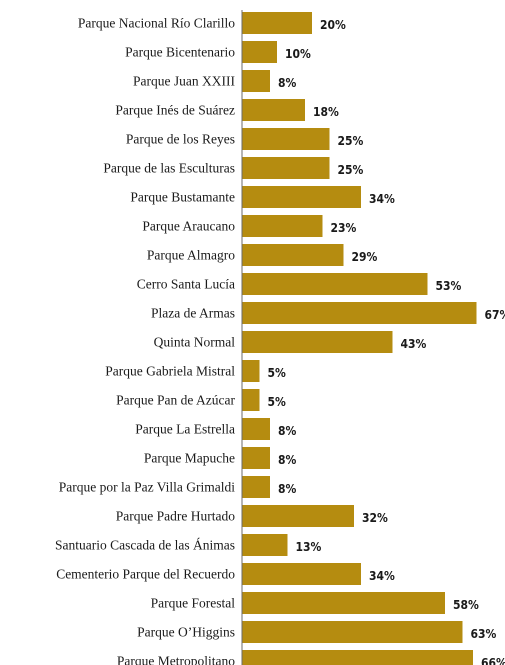 The width and height of the screenshot is (505, 665). What do you see at coordinates (175, 400) in the screenshot?
I see `category-label: Parque Pan de Azúcar` at bounding box center [175, 400].